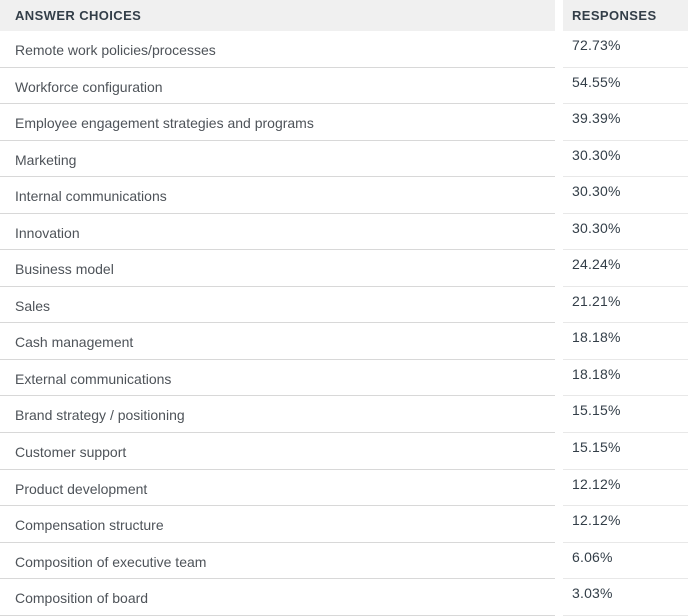  I want to click on answer-choice-label: Remote work policies/processes, so click(115, 50).